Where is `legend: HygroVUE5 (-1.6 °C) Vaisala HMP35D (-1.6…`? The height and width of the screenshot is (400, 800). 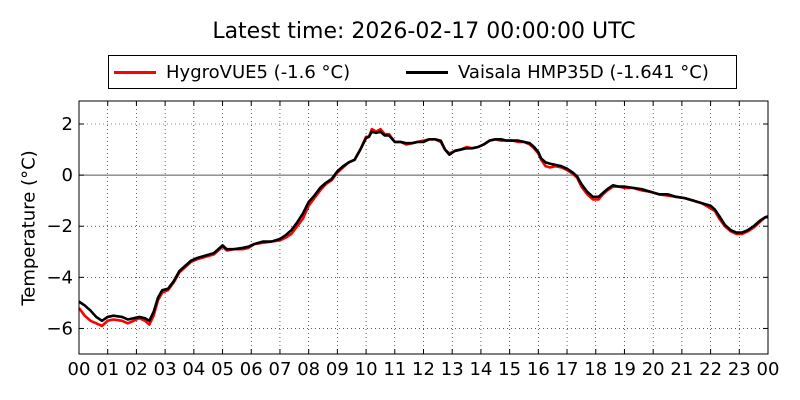 legend: HygroVUE5 (-1.6 °C) Vaisala HMP35D (-1.6… is located at coordinates (422, 72).